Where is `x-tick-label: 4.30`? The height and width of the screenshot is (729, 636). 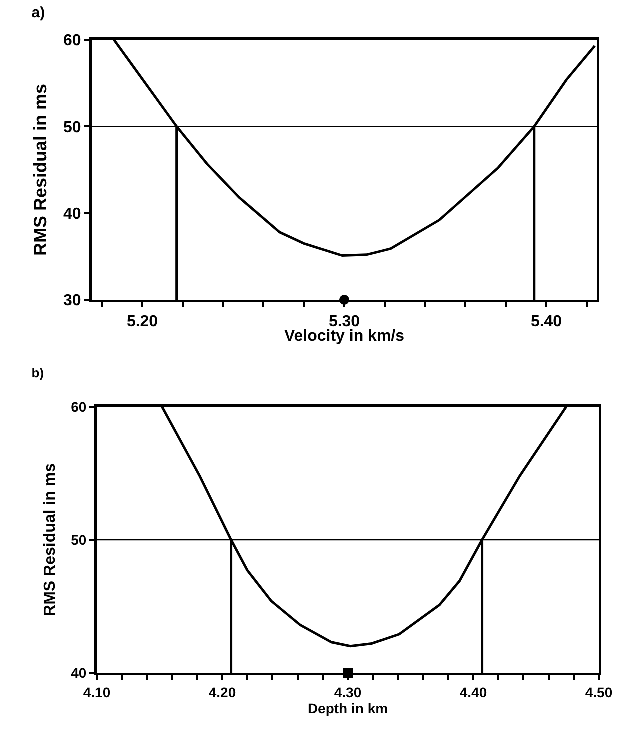
x-tick-label: 4.30 is located at coordinates (348, 692).